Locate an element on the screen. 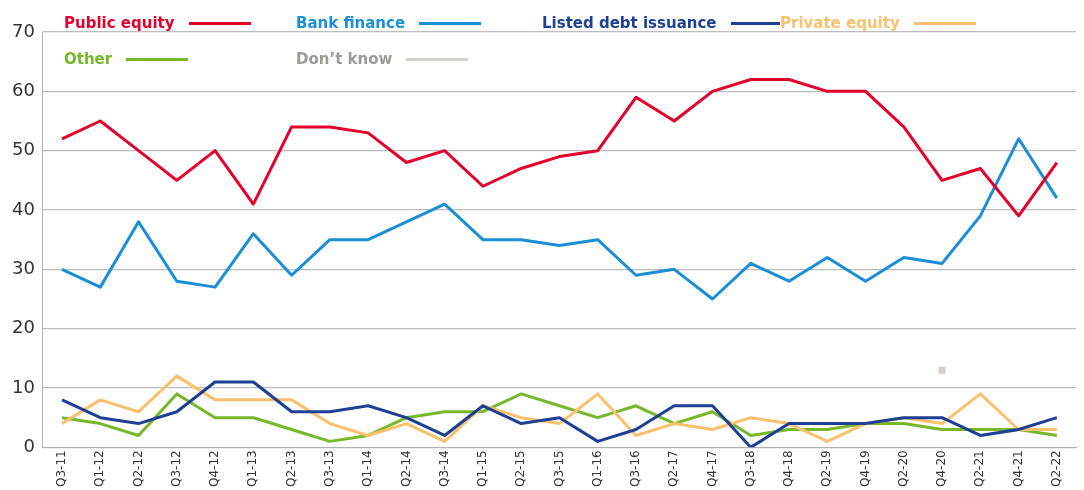  legend-label: Don’t know is located at coordinates (344, 59).